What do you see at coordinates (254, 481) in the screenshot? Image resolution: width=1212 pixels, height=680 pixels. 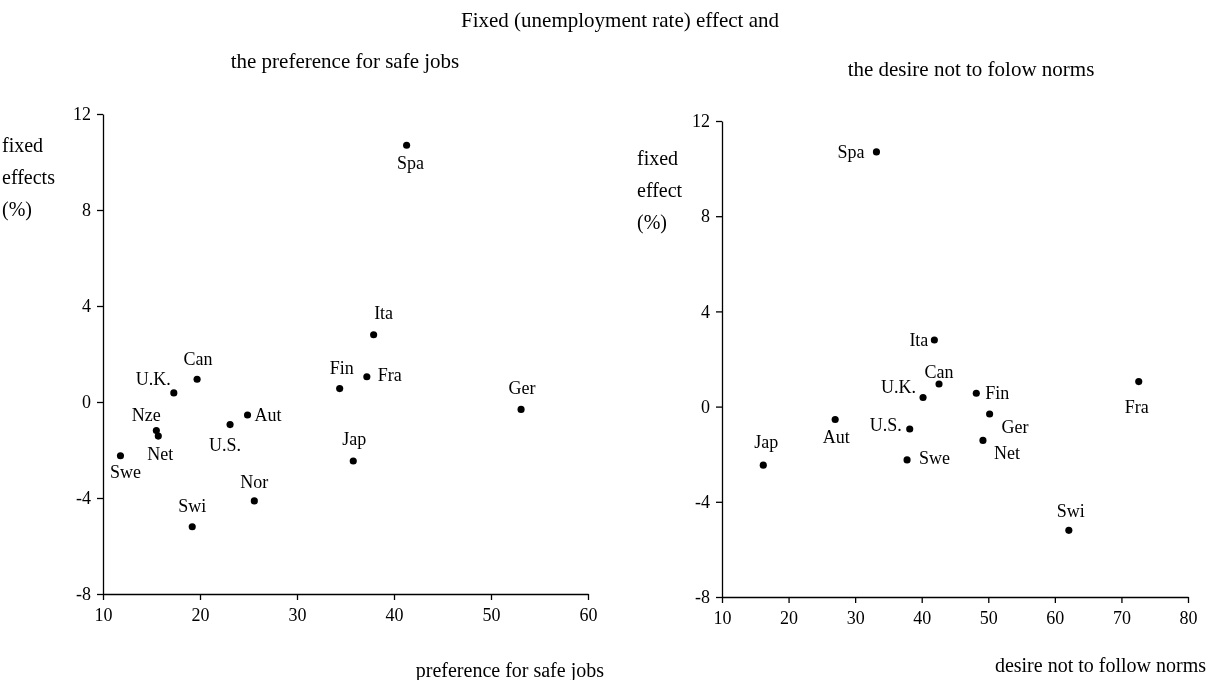 I see `annotation: Nor` at bounding box center [254, 481].